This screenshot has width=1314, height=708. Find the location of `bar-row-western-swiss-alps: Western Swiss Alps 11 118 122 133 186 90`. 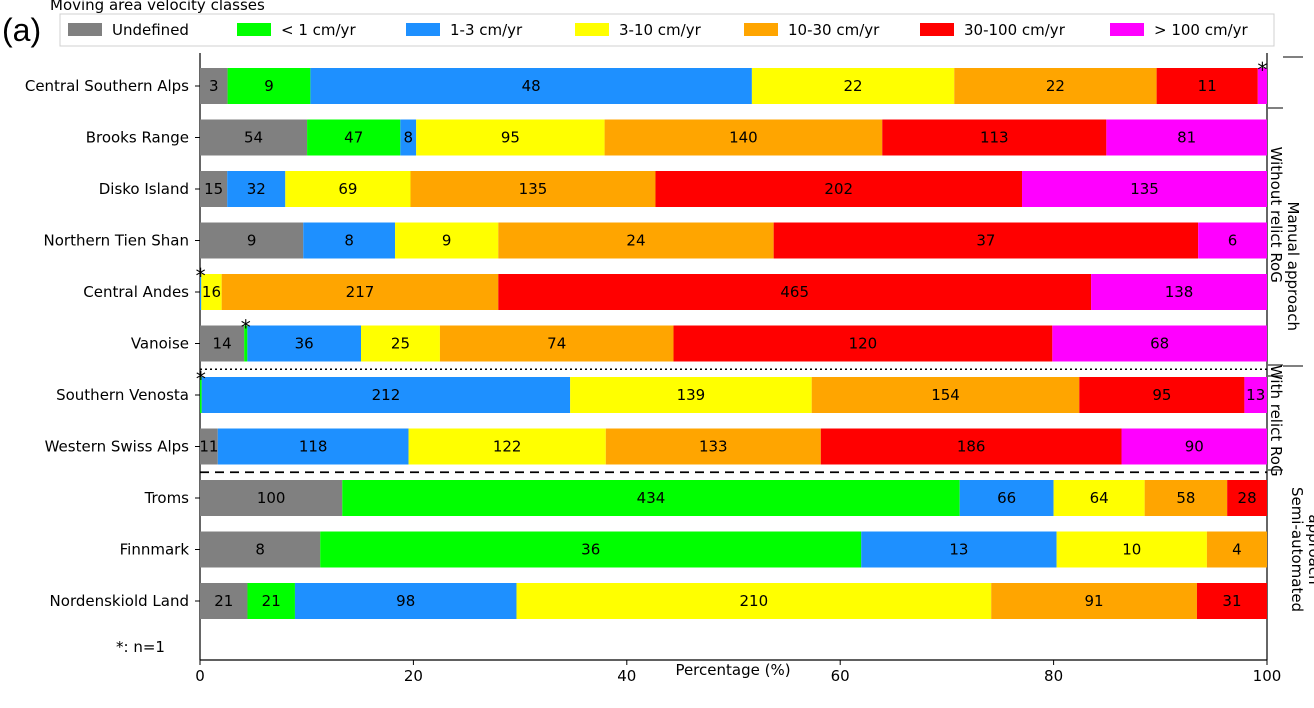

bar-row-western-swiss-alps: Western Swiss Alps 11 118 122 133 186 90 is located at coordinates (656, 446).